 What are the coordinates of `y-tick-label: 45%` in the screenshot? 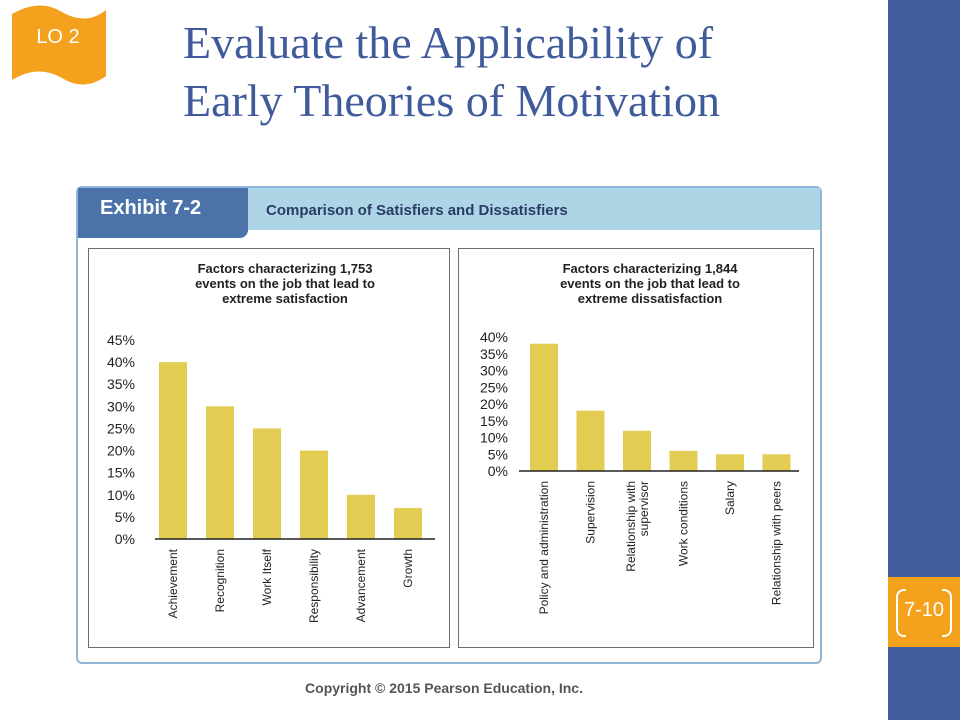 It's located at (121, 340).